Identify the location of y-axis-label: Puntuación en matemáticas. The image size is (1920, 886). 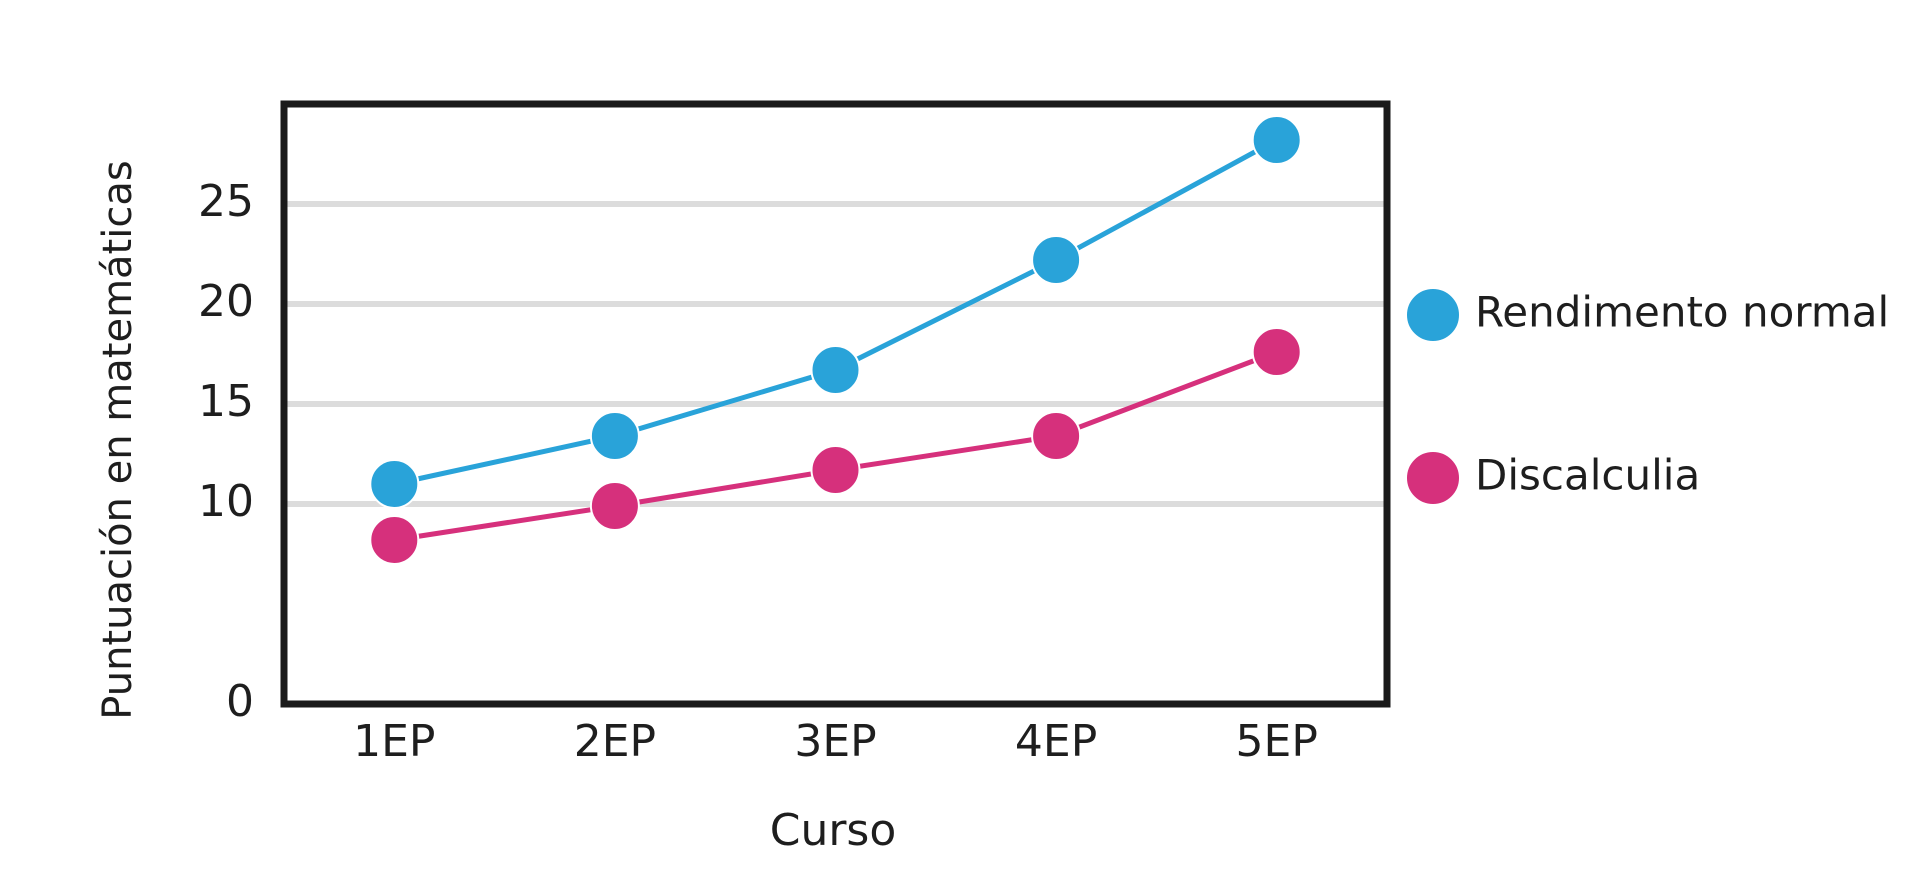
(118, 439).